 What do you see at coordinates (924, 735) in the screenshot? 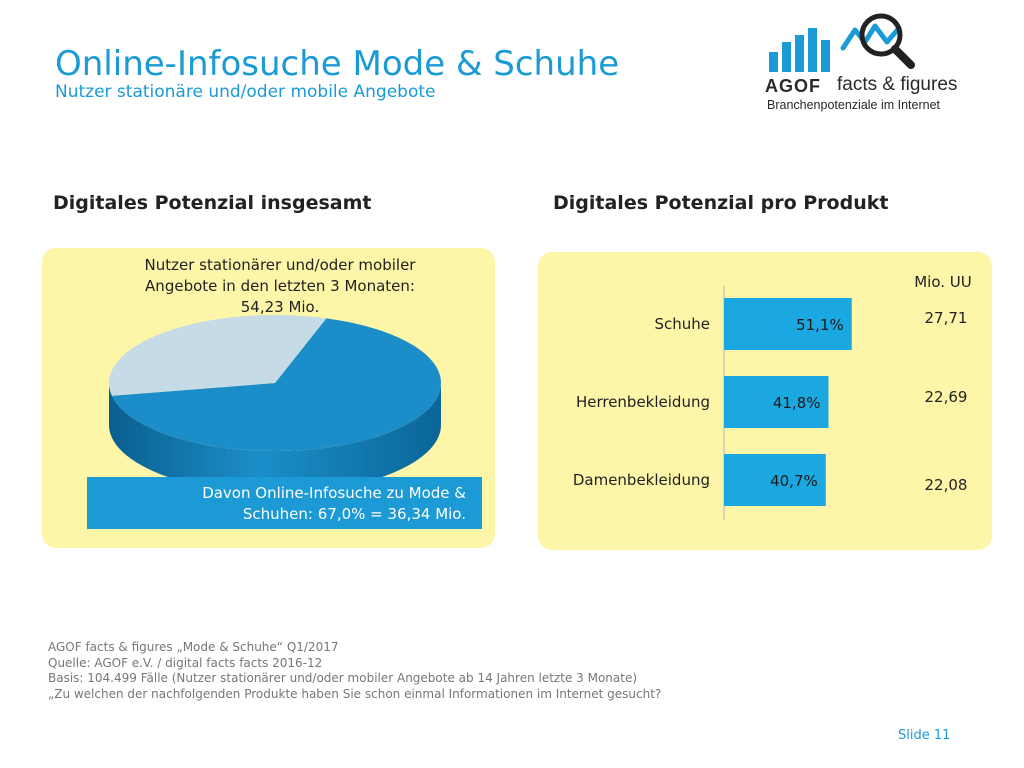
I see `slide-number: Slide 11` at bounding box center [924, 735].